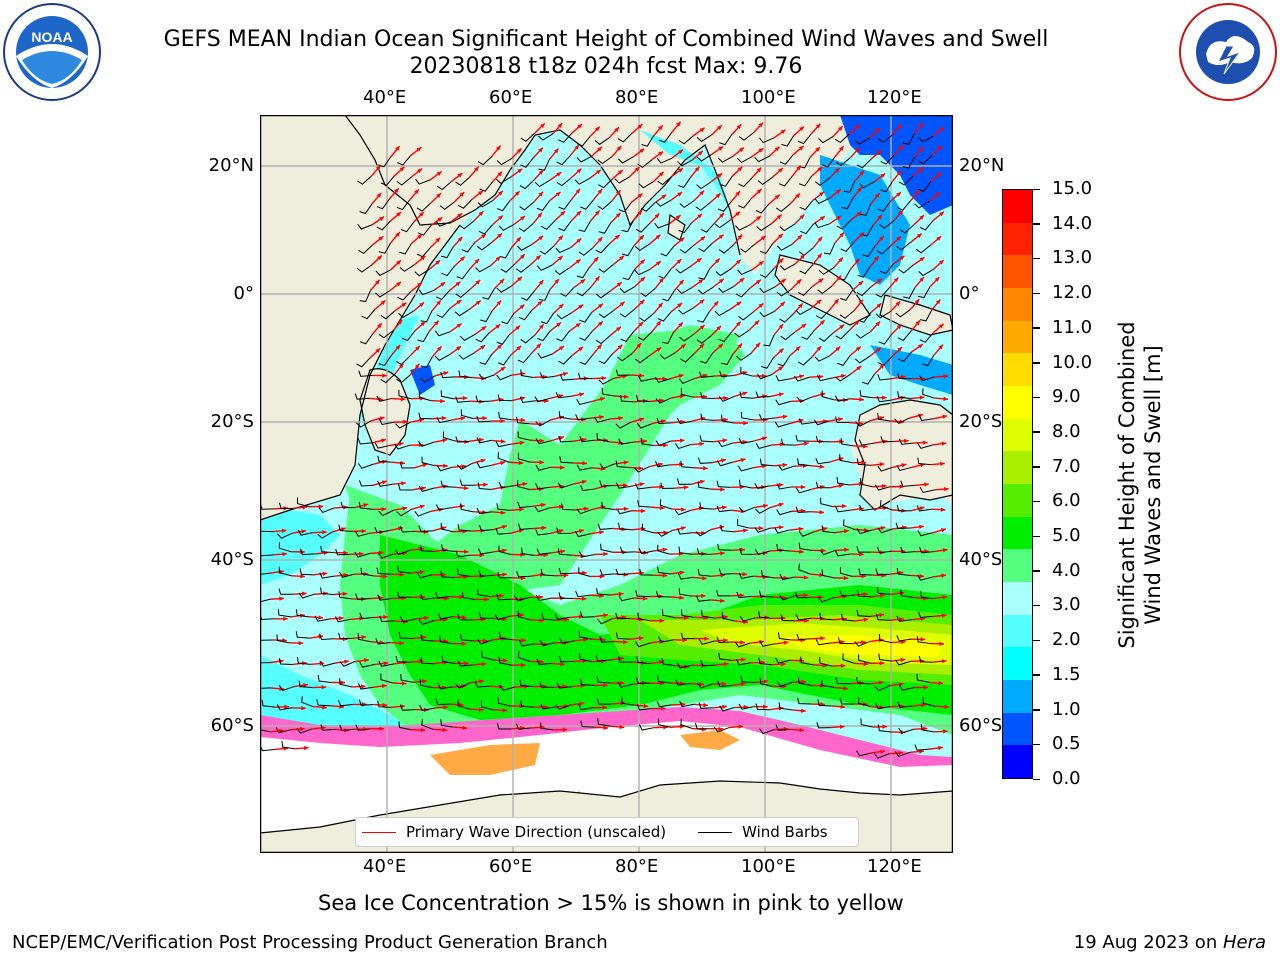 The image size is (1280, 960). I want to click on lon-label-bottom: 80°E, so click(637, 866).